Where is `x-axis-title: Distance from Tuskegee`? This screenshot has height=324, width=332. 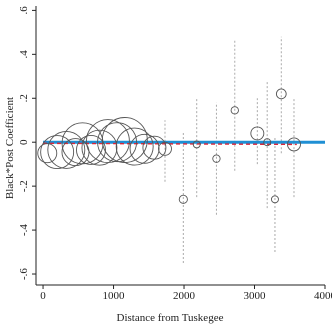
x-axis-title: Distance from Tuskegee is located at coordinates (170, 318).